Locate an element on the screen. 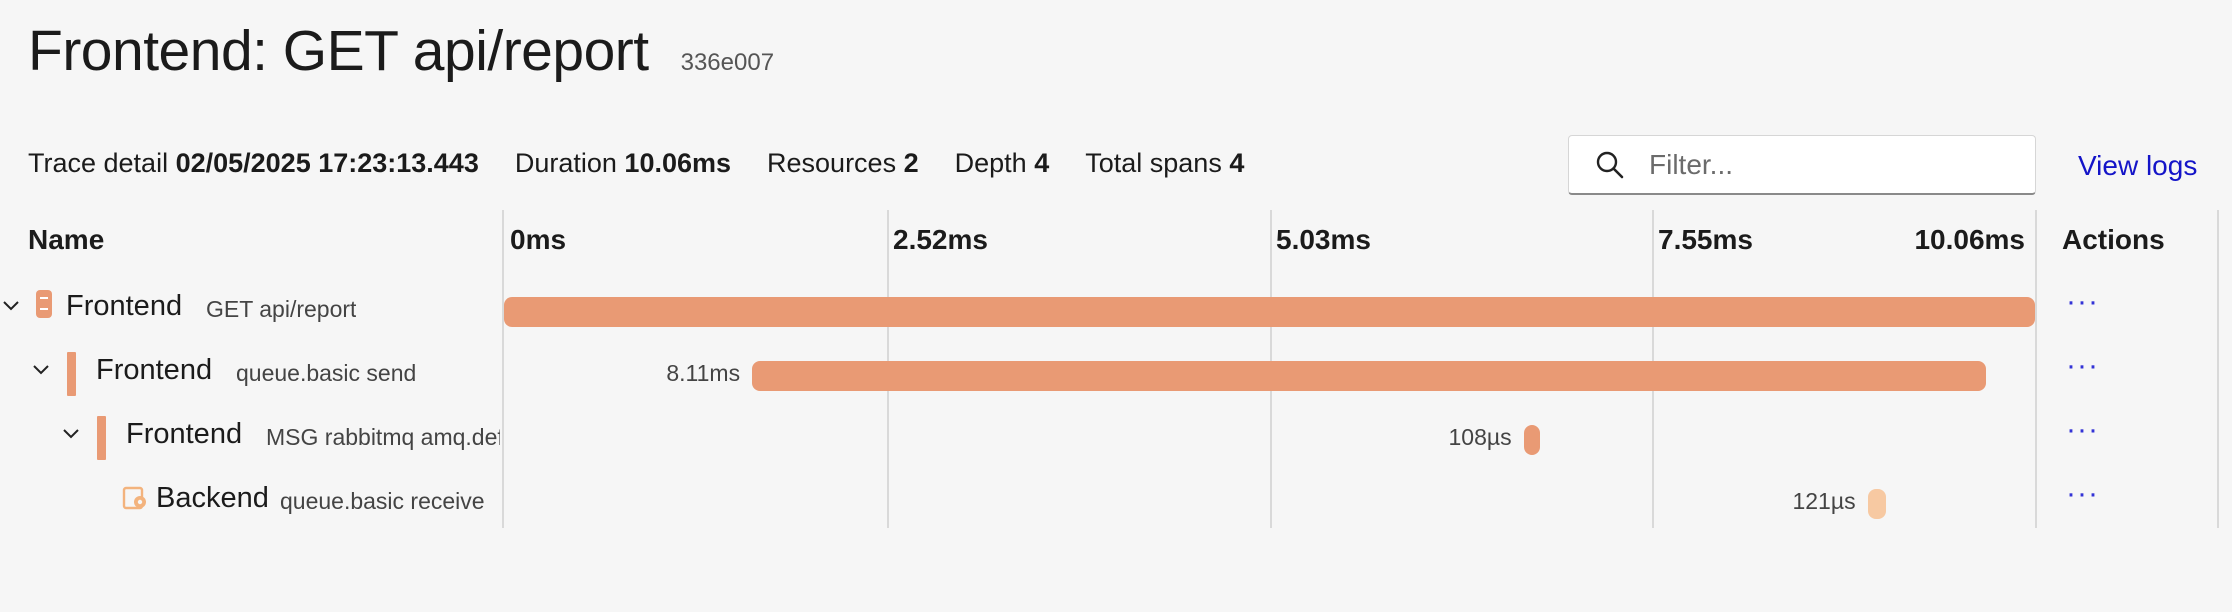 The width and height of the screenshot is (2232, 612). span-duration-label: 121µs is located at coordinates (1824, 501).